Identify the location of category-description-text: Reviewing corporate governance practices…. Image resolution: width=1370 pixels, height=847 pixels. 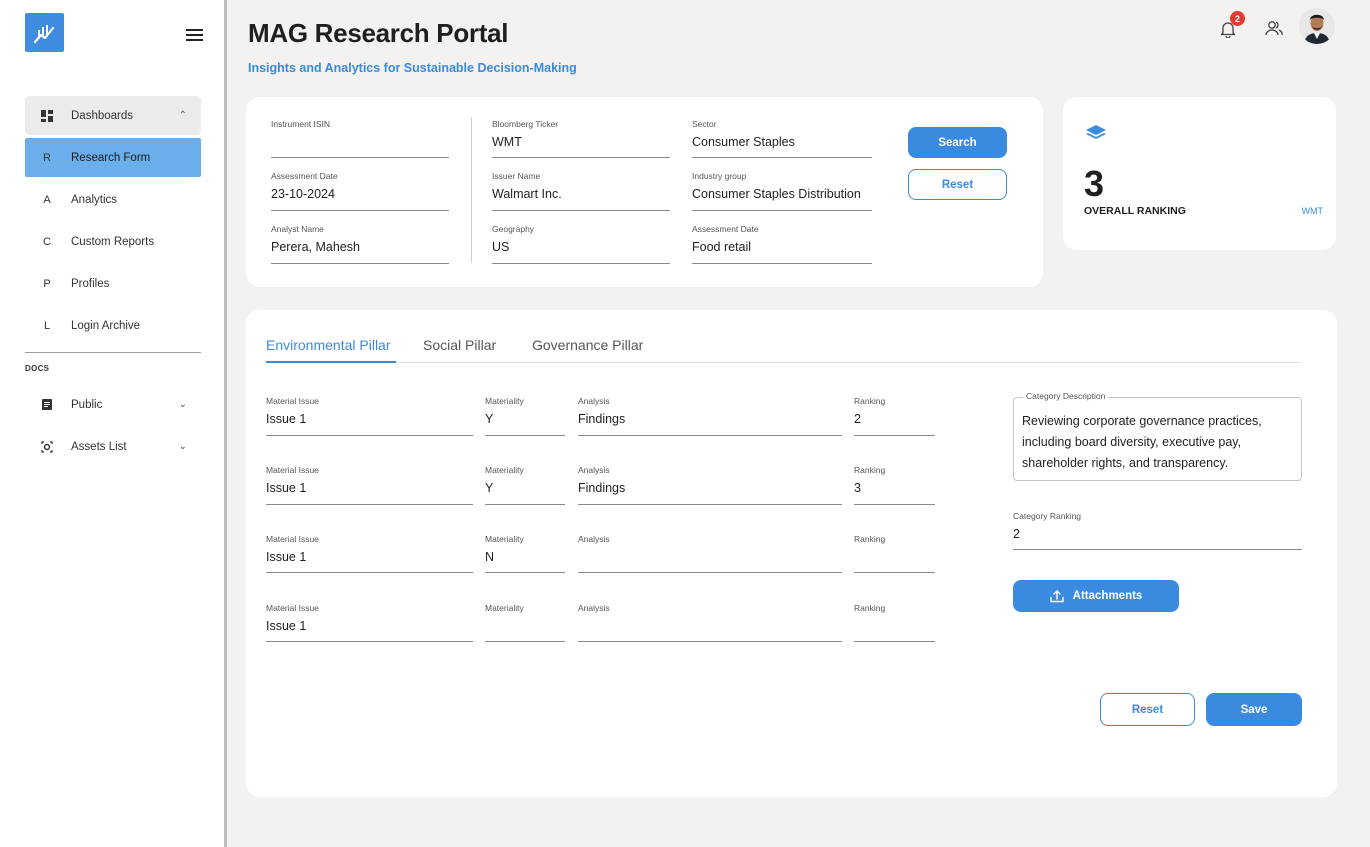
(1157, 442).